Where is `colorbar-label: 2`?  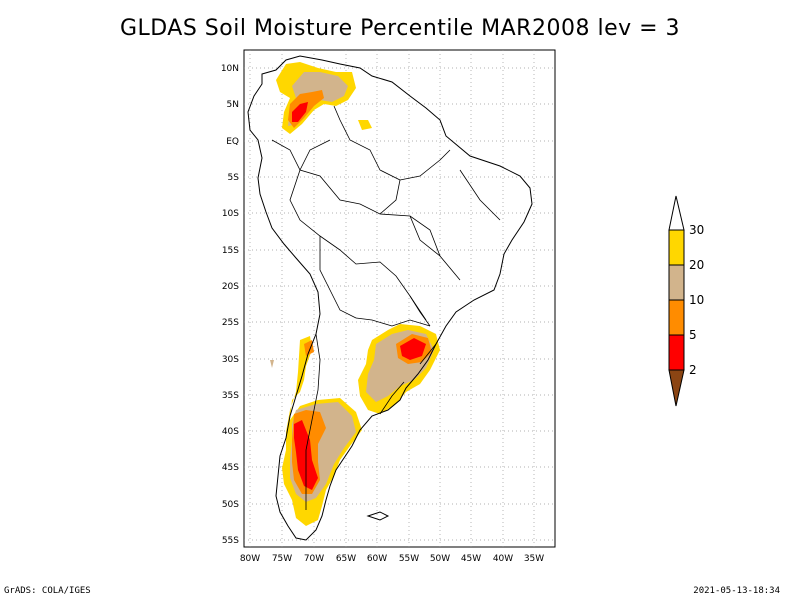 colorbar-label: 2 is located at coordinates (693, 370).